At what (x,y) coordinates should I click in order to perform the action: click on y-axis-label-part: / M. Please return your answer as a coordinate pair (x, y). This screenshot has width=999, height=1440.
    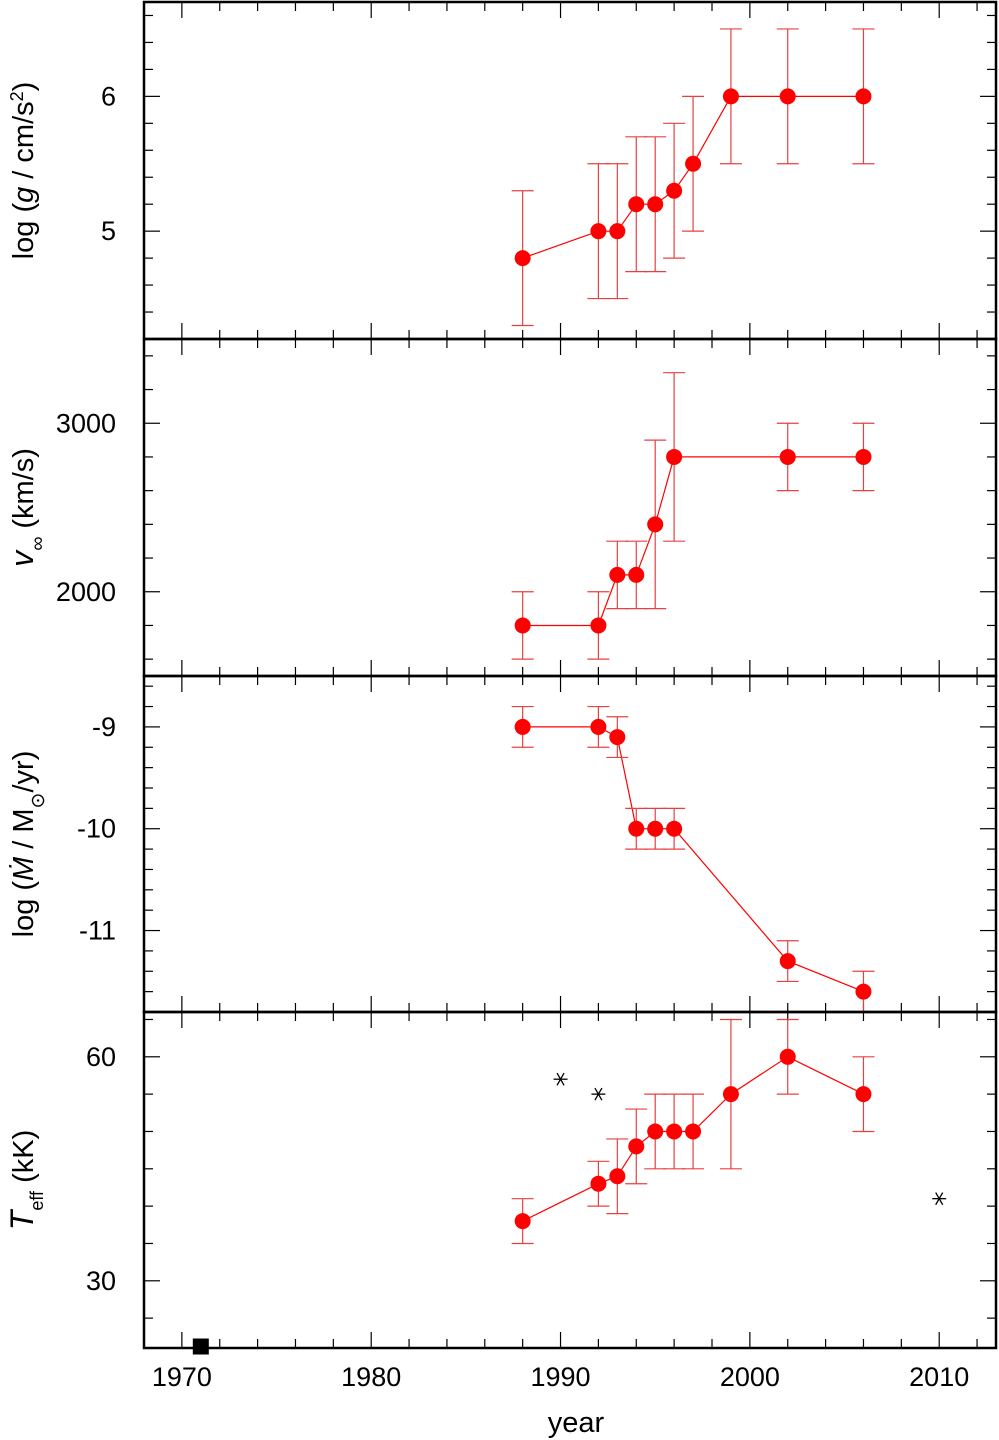
    Looking at the image, I should click on (24, 832).